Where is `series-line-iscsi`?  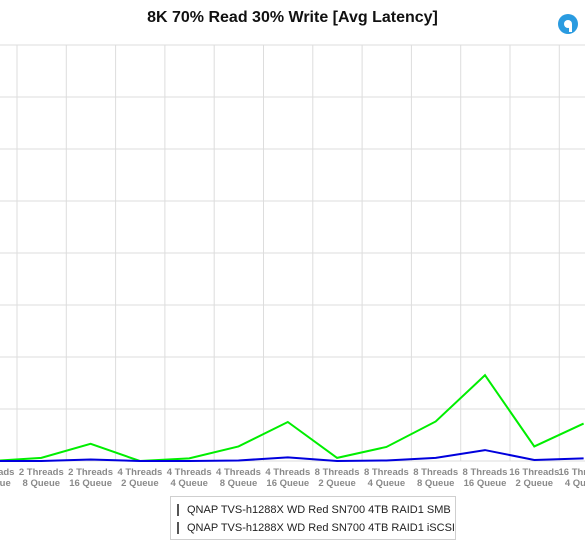 series-line-iscsi is located at coordinates (292, 456).